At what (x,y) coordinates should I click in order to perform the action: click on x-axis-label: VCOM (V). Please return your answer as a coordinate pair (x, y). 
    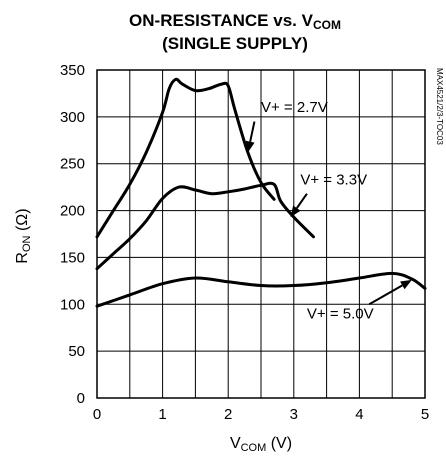
    Looking at the image, I should click on (261, 444).